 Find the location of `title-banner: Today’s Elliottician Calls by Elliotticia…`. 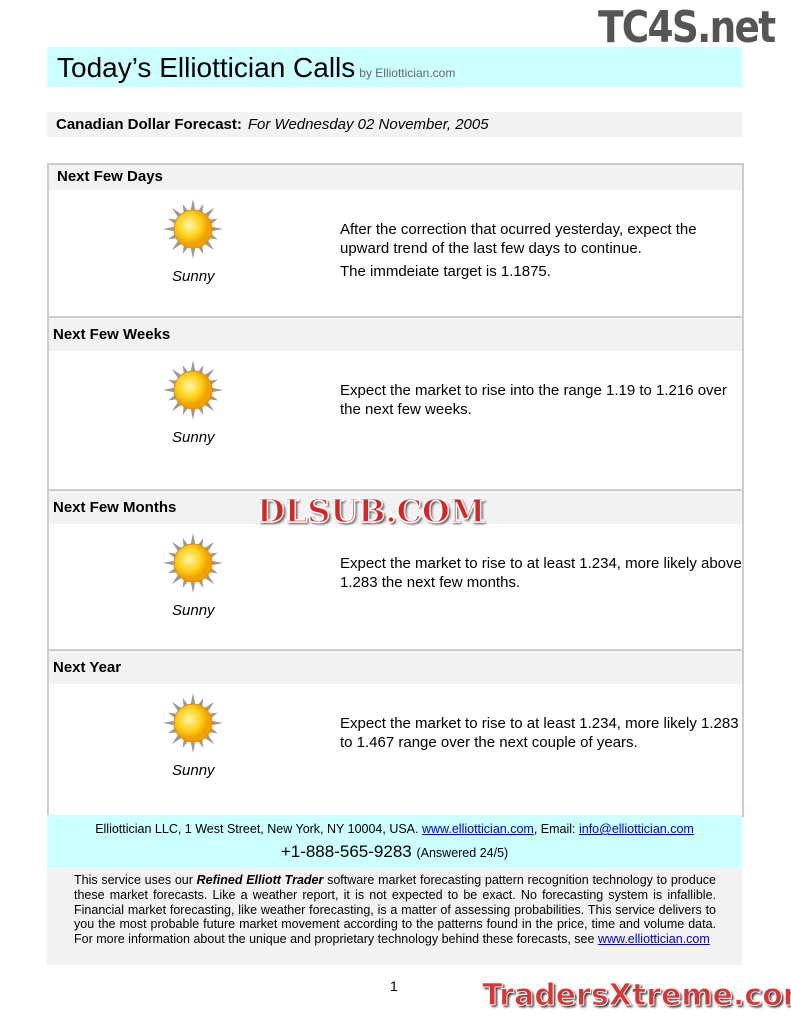

title-banner: Today’s Elliottician Calls by Elliotticia… is located at coordinates (394, 67).